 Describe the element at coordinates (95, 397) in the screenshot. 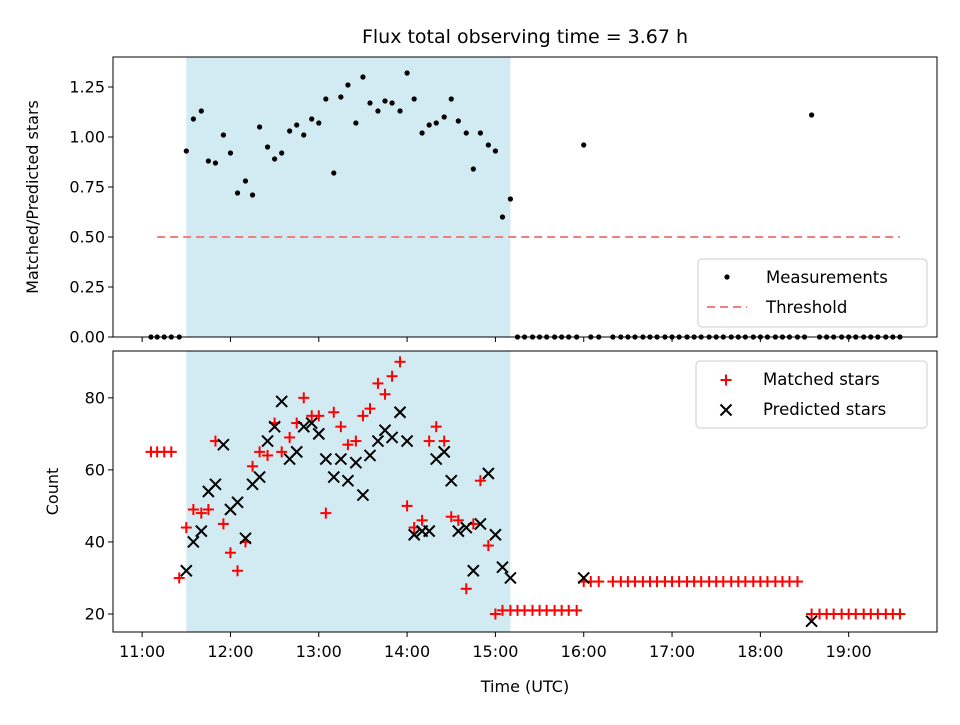

I see `bot-y-tick-label: 80` at that location.